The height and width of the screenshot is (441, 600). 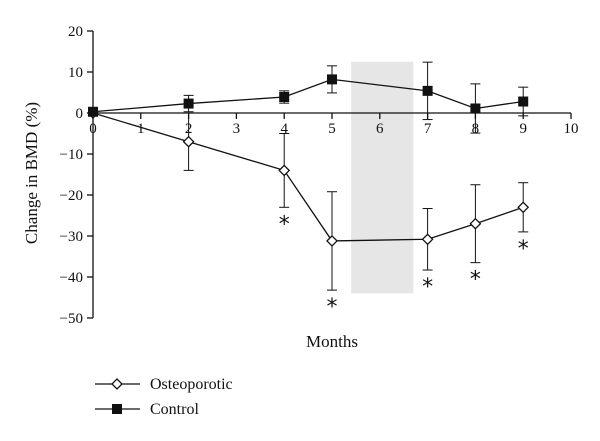 I want to click on y-tick-label: −40, so click(x=71, y=278).